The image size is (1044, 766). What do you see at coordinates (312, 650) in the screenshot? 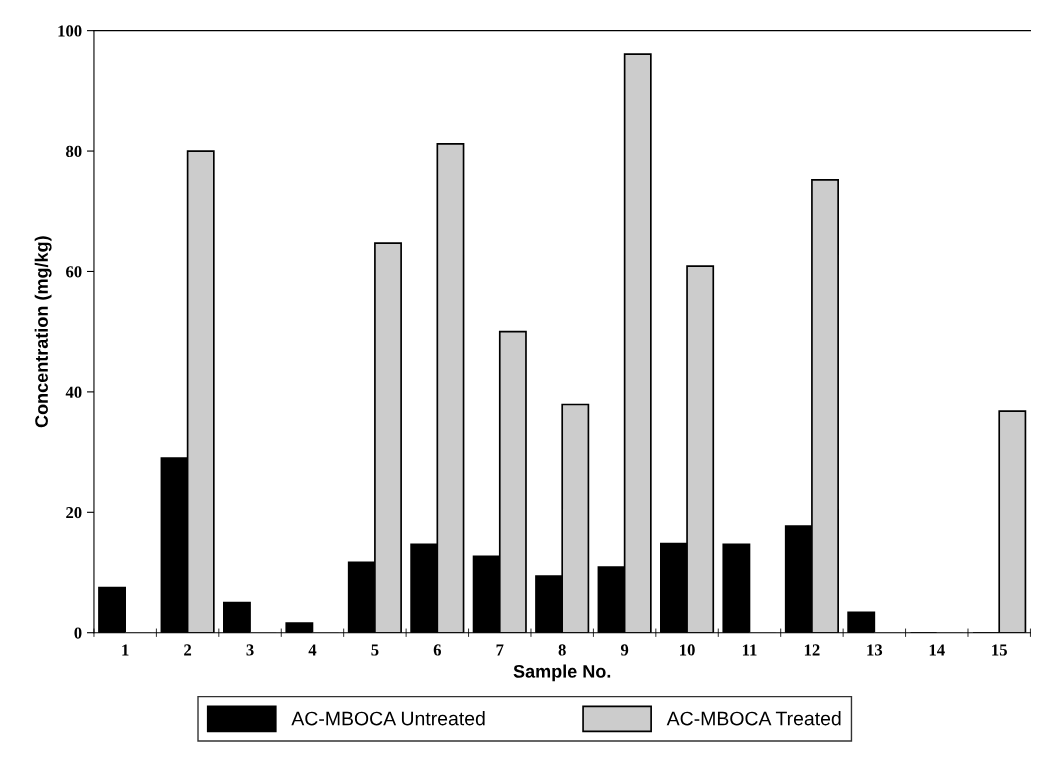
I see `x-tick-label: 4` at bounding box center [312, 650].